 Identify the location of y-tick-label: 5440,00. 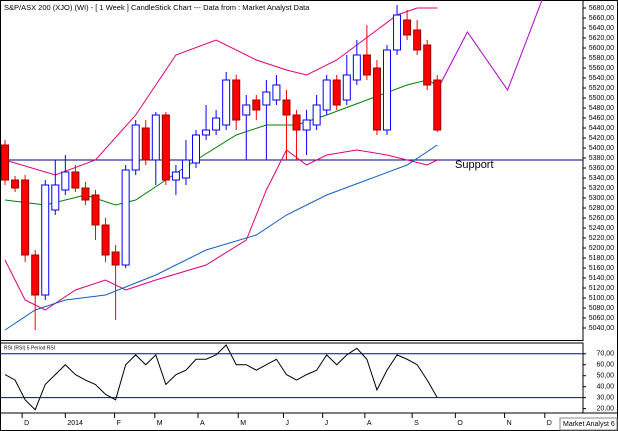
(601, 128).